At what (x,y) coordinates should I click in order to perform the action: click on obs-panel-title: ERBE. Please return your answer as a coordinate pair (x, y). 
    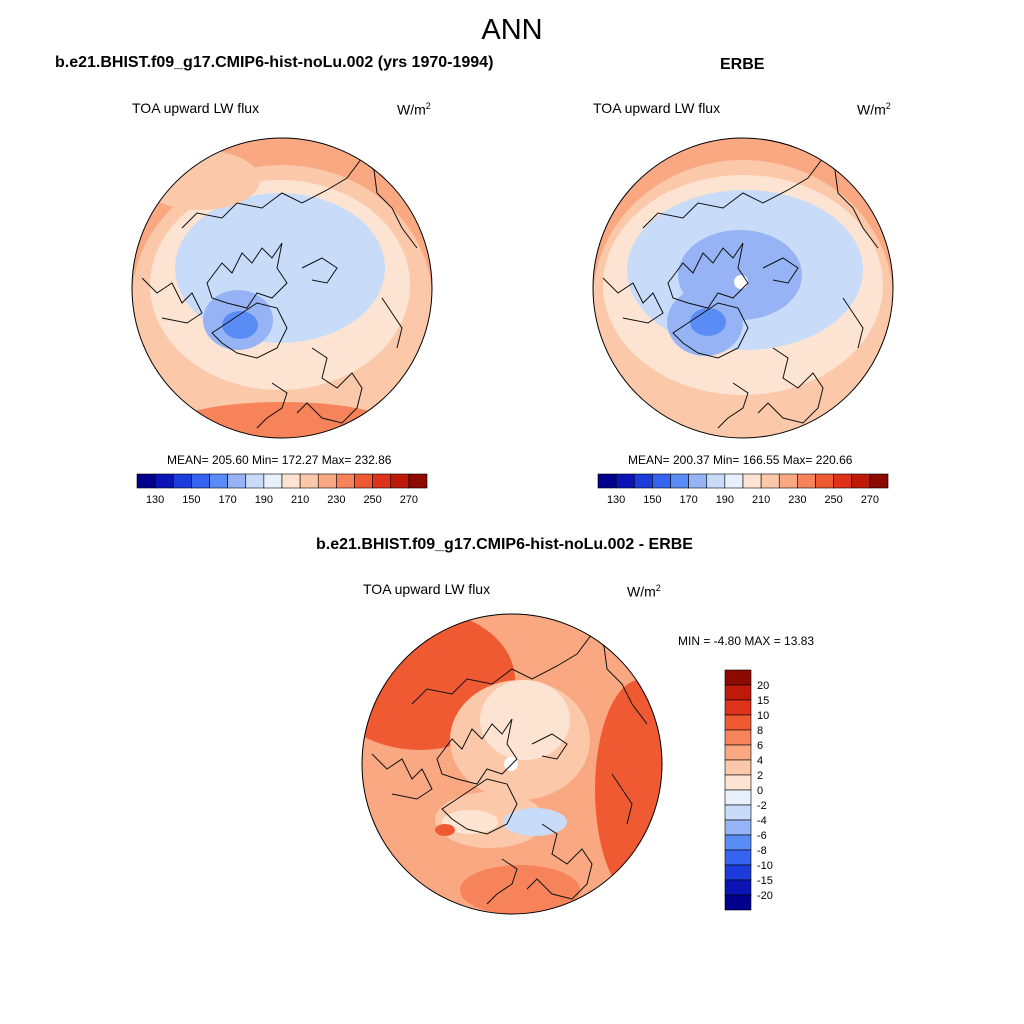
    Looking at the image, I should click on (742, 64).